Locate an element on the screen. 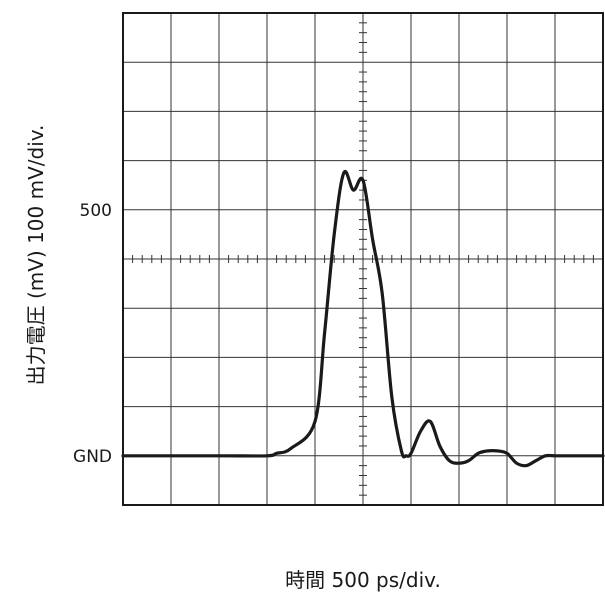  y-axis-label: 出力電圧 (mV) 100 mV/div. is located at coordinates (36, 255).